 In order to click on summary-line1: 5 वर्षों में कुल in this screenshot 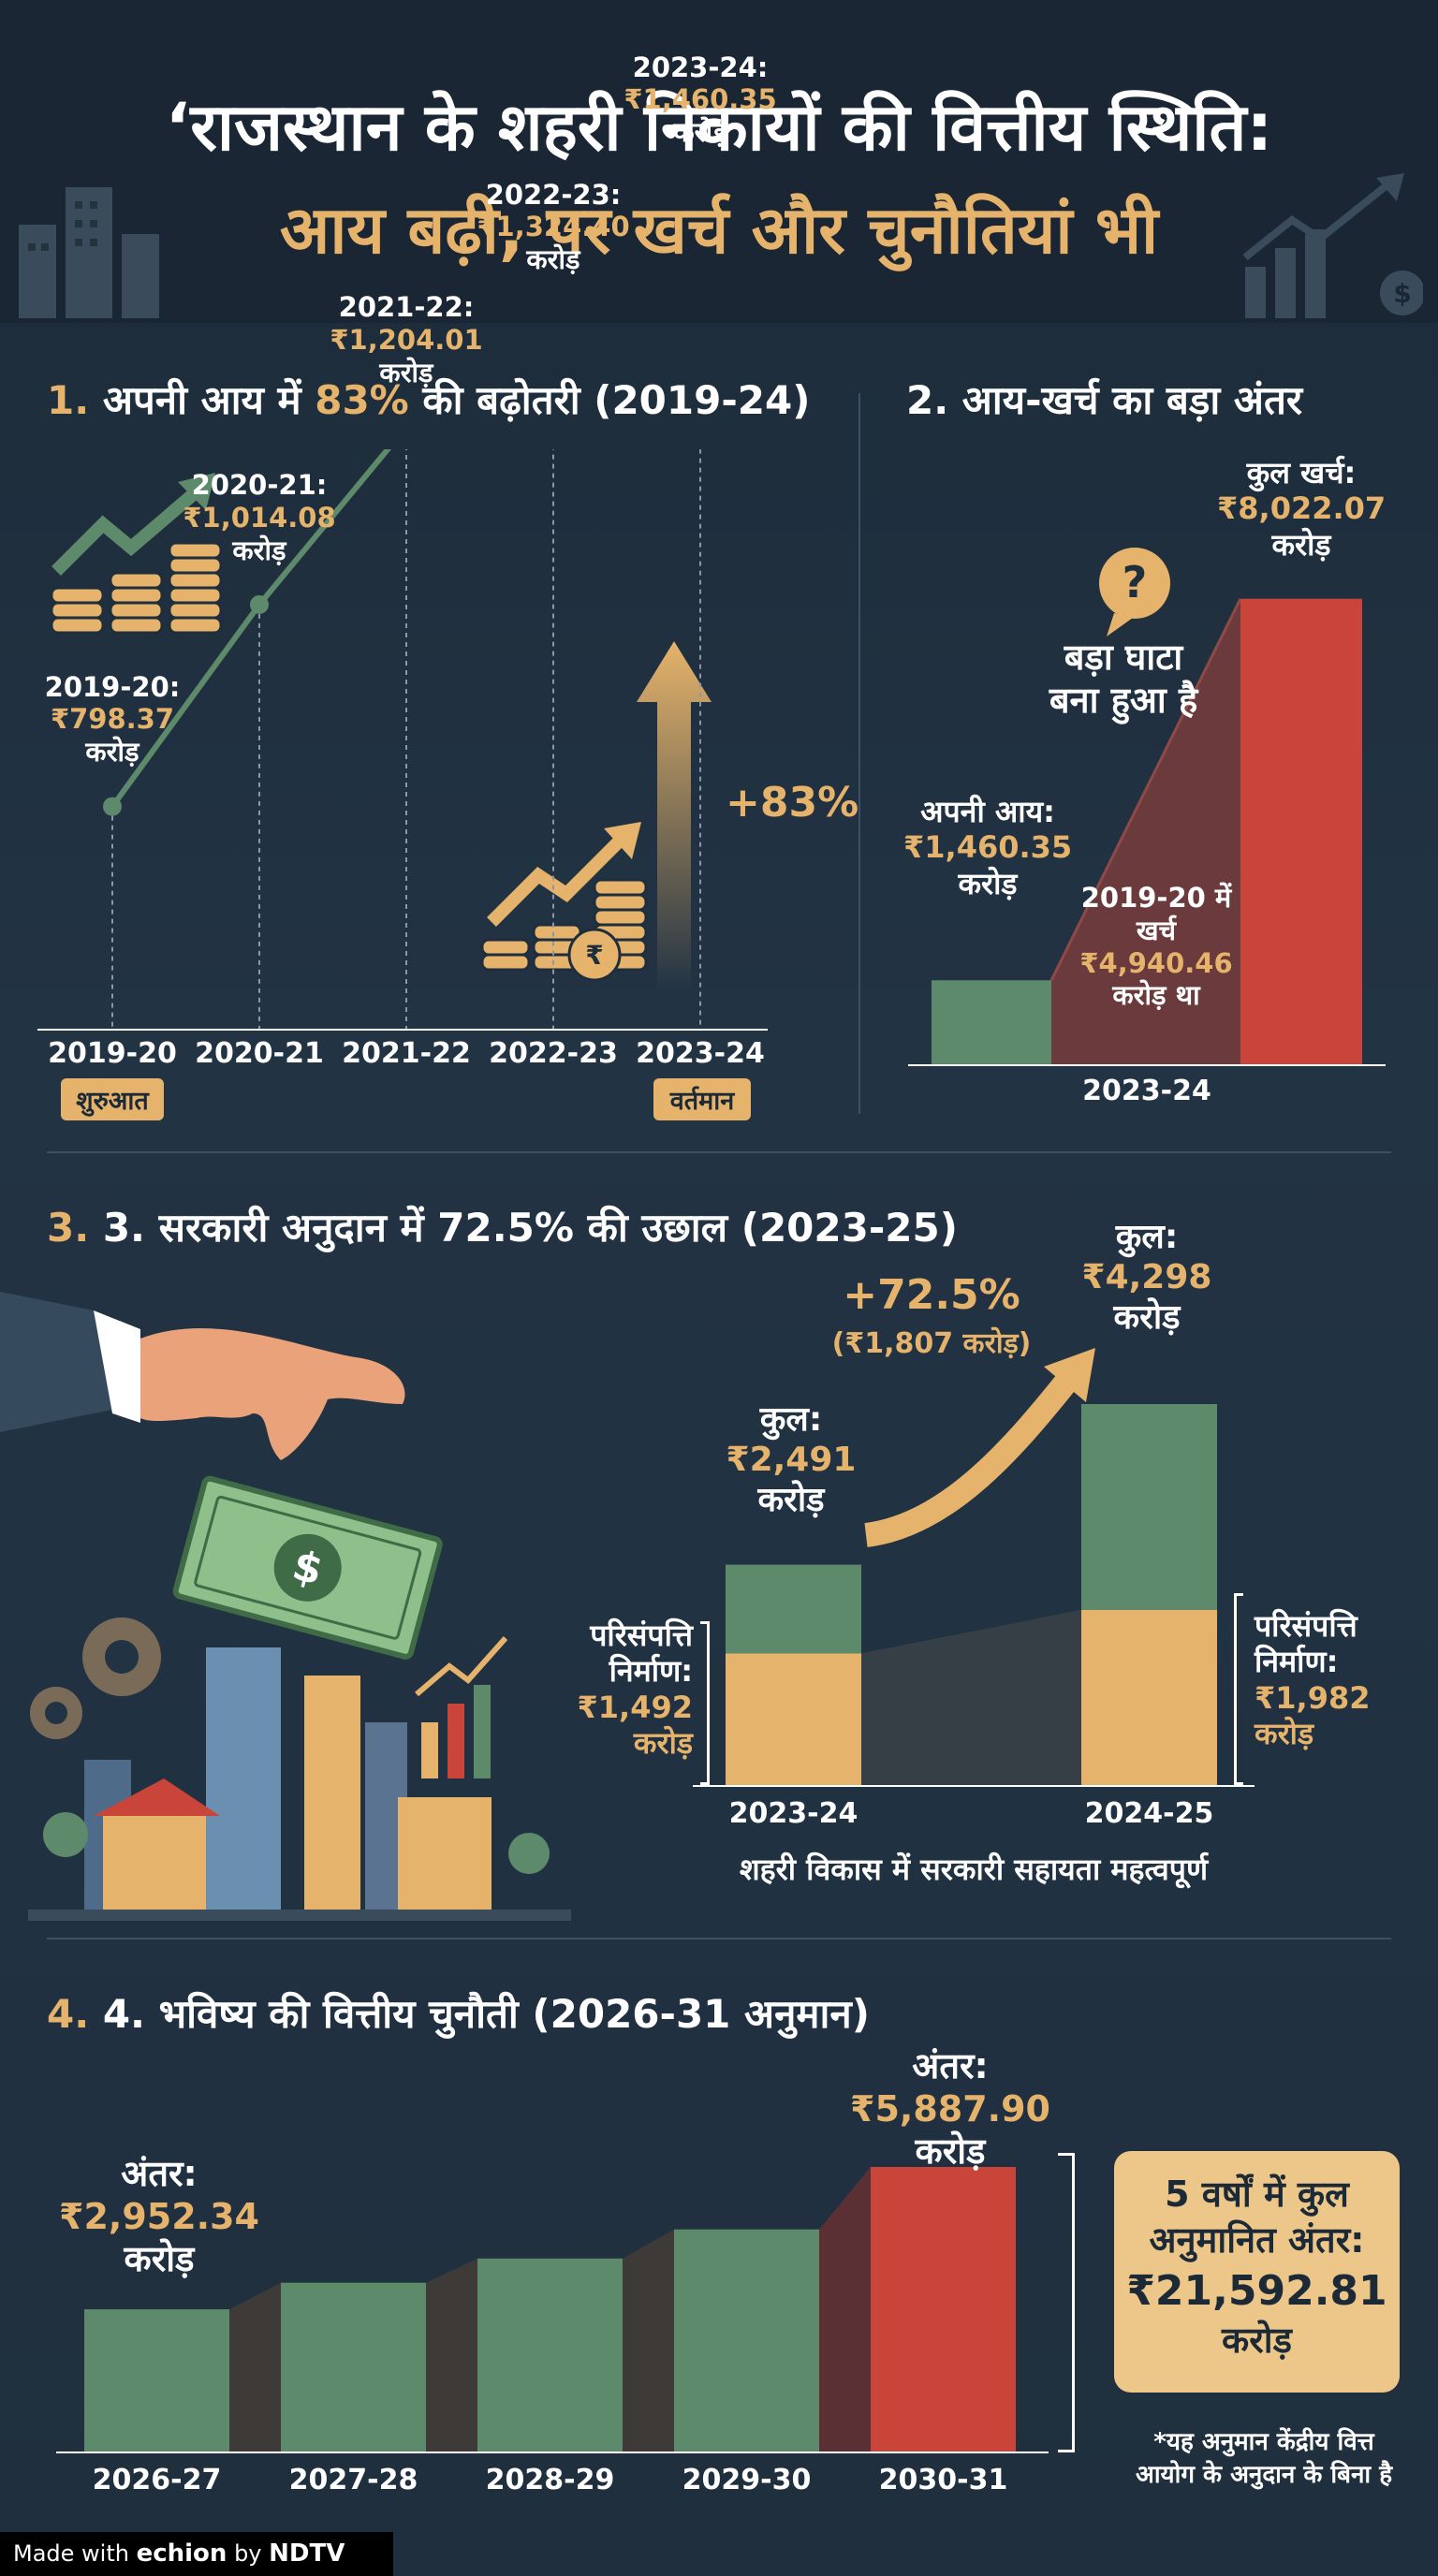, I will do `click(1257, 2194)`.